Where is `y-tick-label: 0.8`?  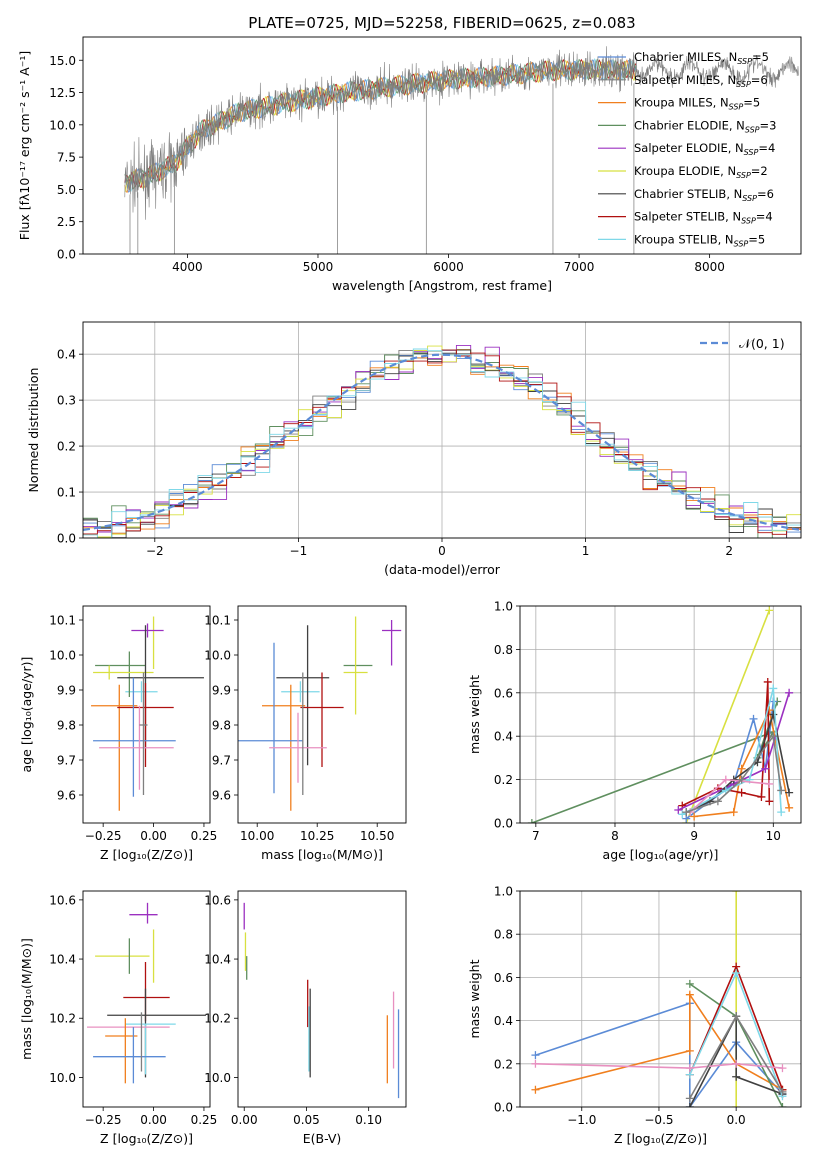
y-tick-label: 0.8 is located at coordinates (503, 650).